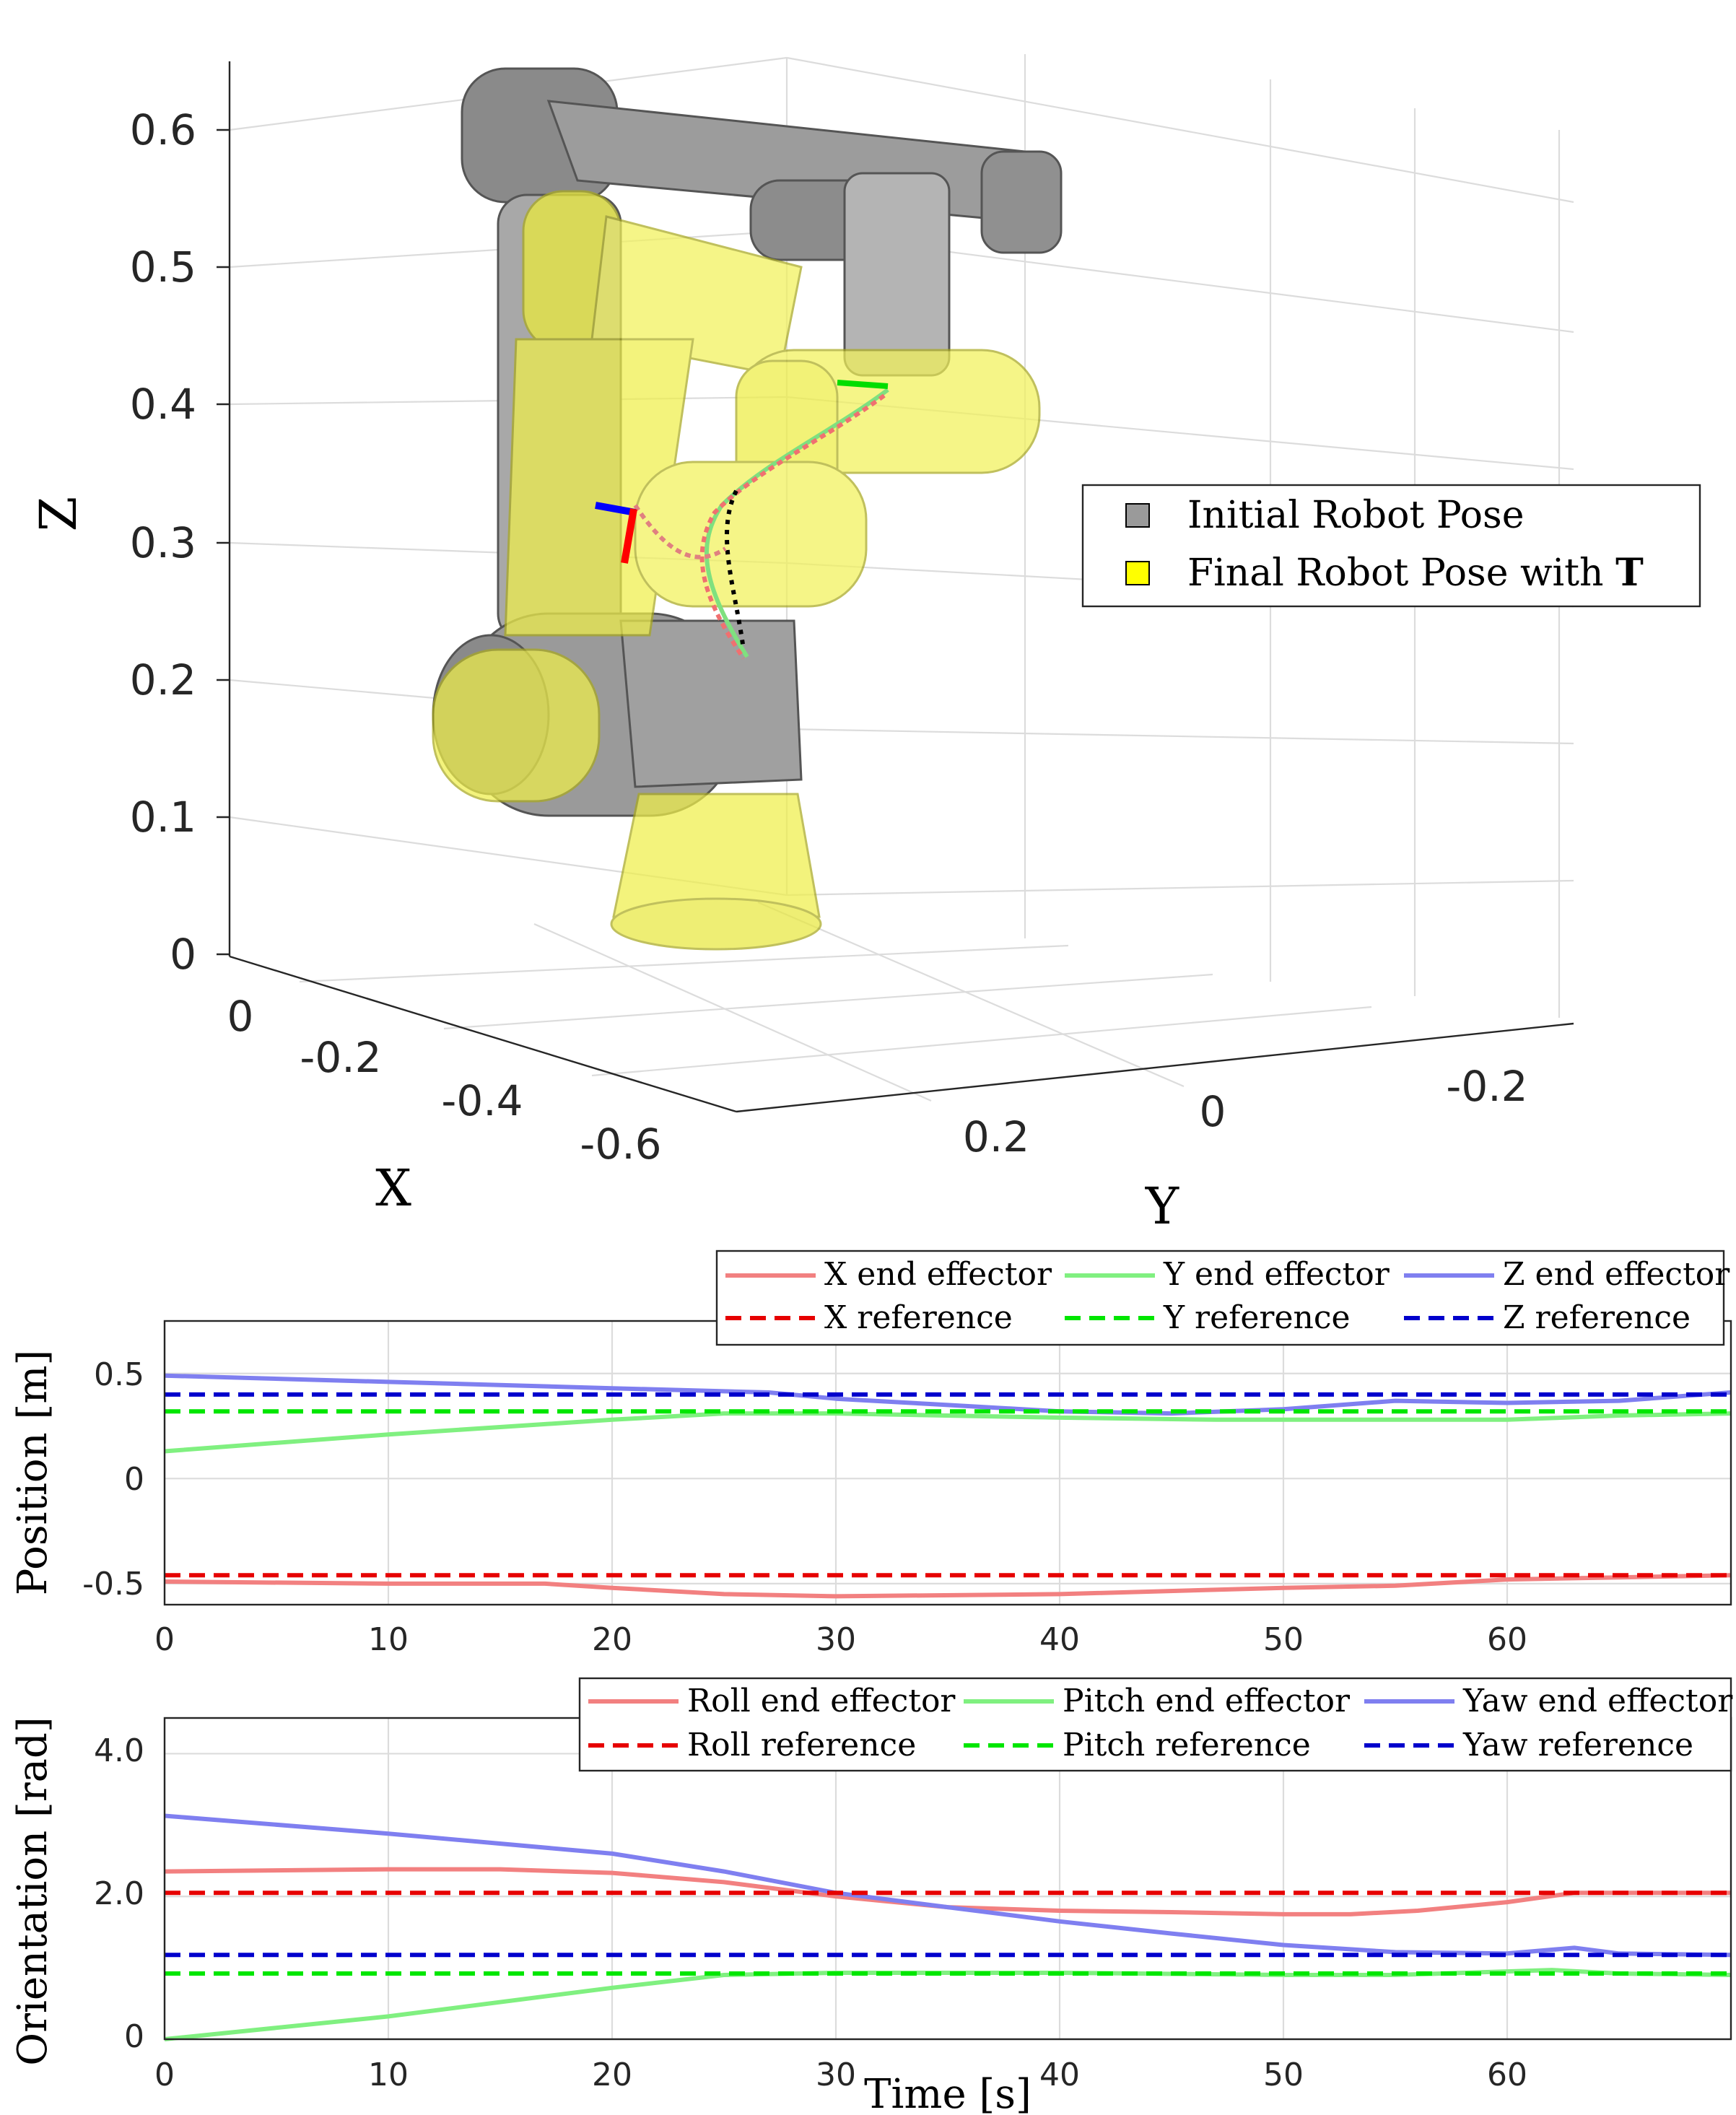  I want to click on orientation-x-axis-label: Time [s], so click(947, 2093).